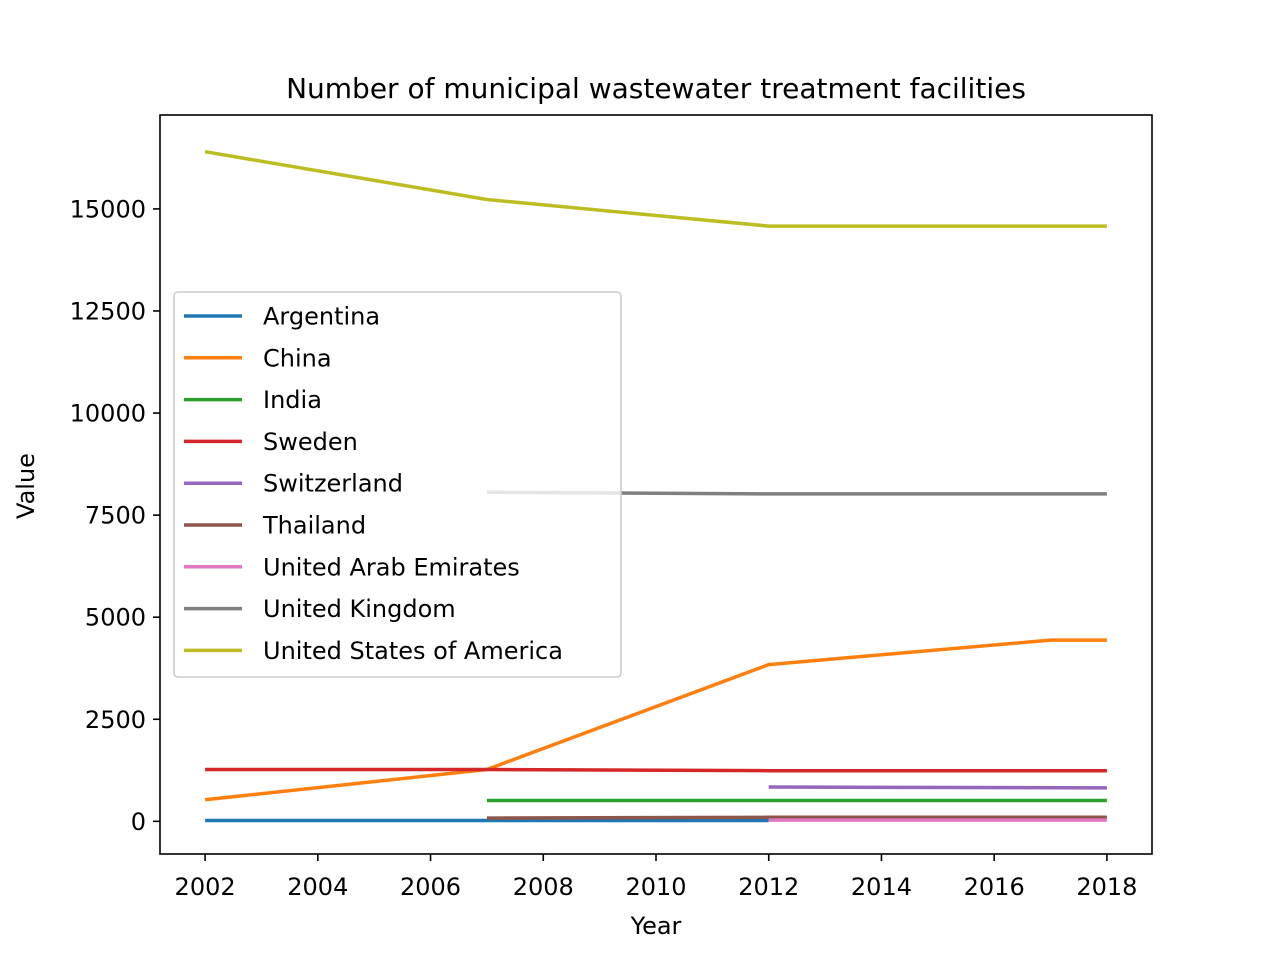 The width and height of the screenshot is (1280, 960). Describe the element at coordinates (292, 400) in the screenshot. I see `legend-label-2: India` at that location.